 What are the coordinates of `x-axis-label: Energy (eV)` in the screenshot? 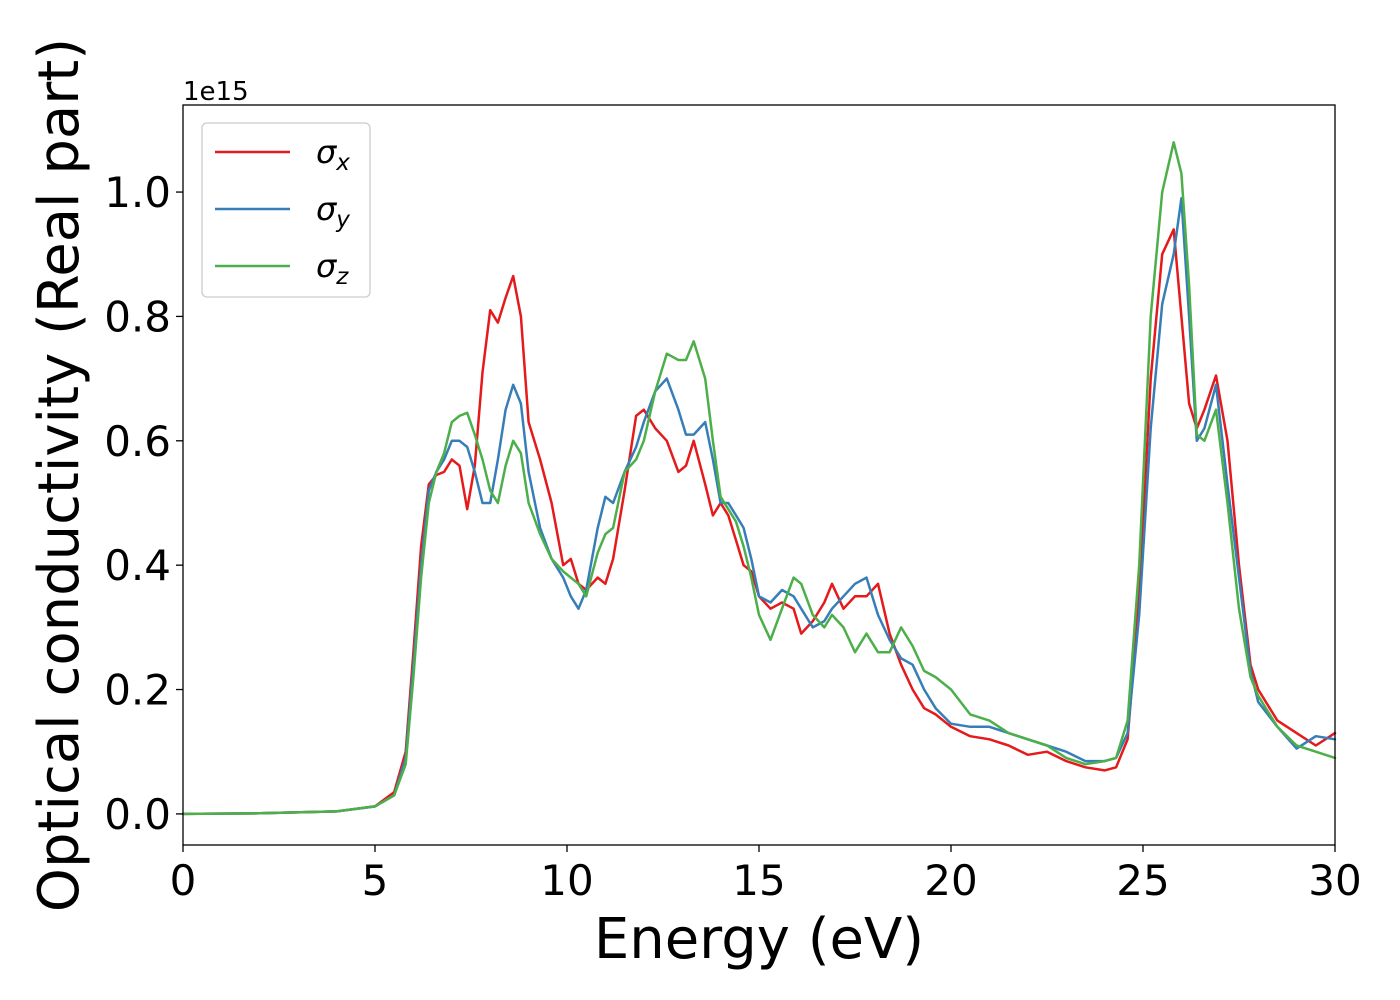 It's located at (759, 939).